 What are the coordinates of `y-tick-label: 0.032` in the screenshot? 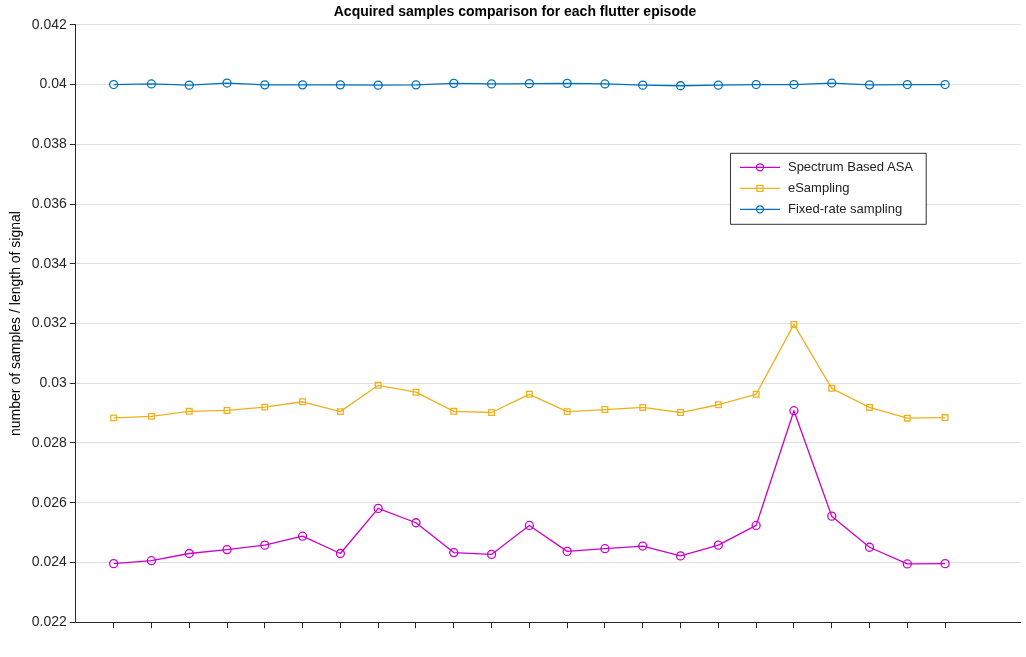 It's located at (49, 322).